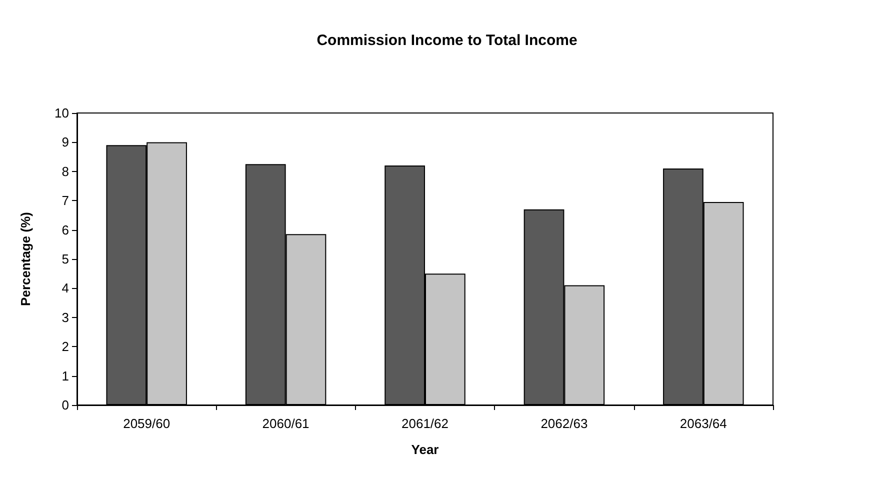  I want to click on y-axis-title: Percentage (%), so click(25, 259).